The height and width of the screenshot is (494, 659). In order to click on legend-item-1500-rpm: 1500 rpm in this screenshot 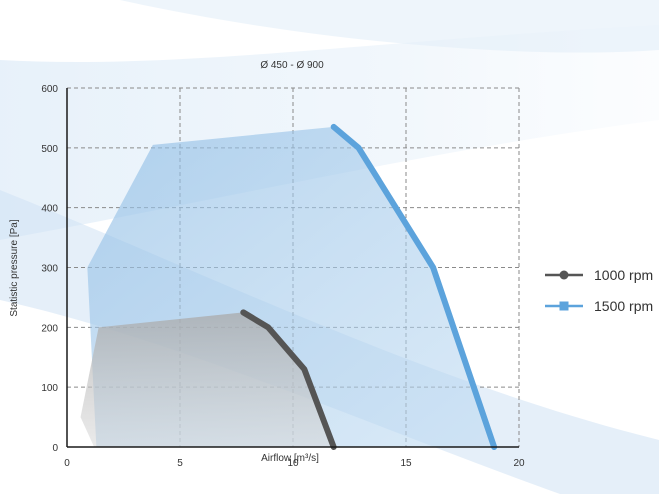, I will do `click(599, 306)`.